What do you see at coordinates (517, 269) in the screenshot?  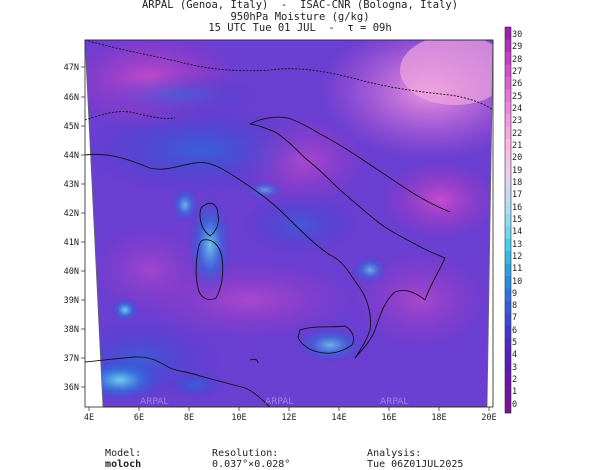 I see `colorbar-tick-label: 11` at bounding box center [517, 269].